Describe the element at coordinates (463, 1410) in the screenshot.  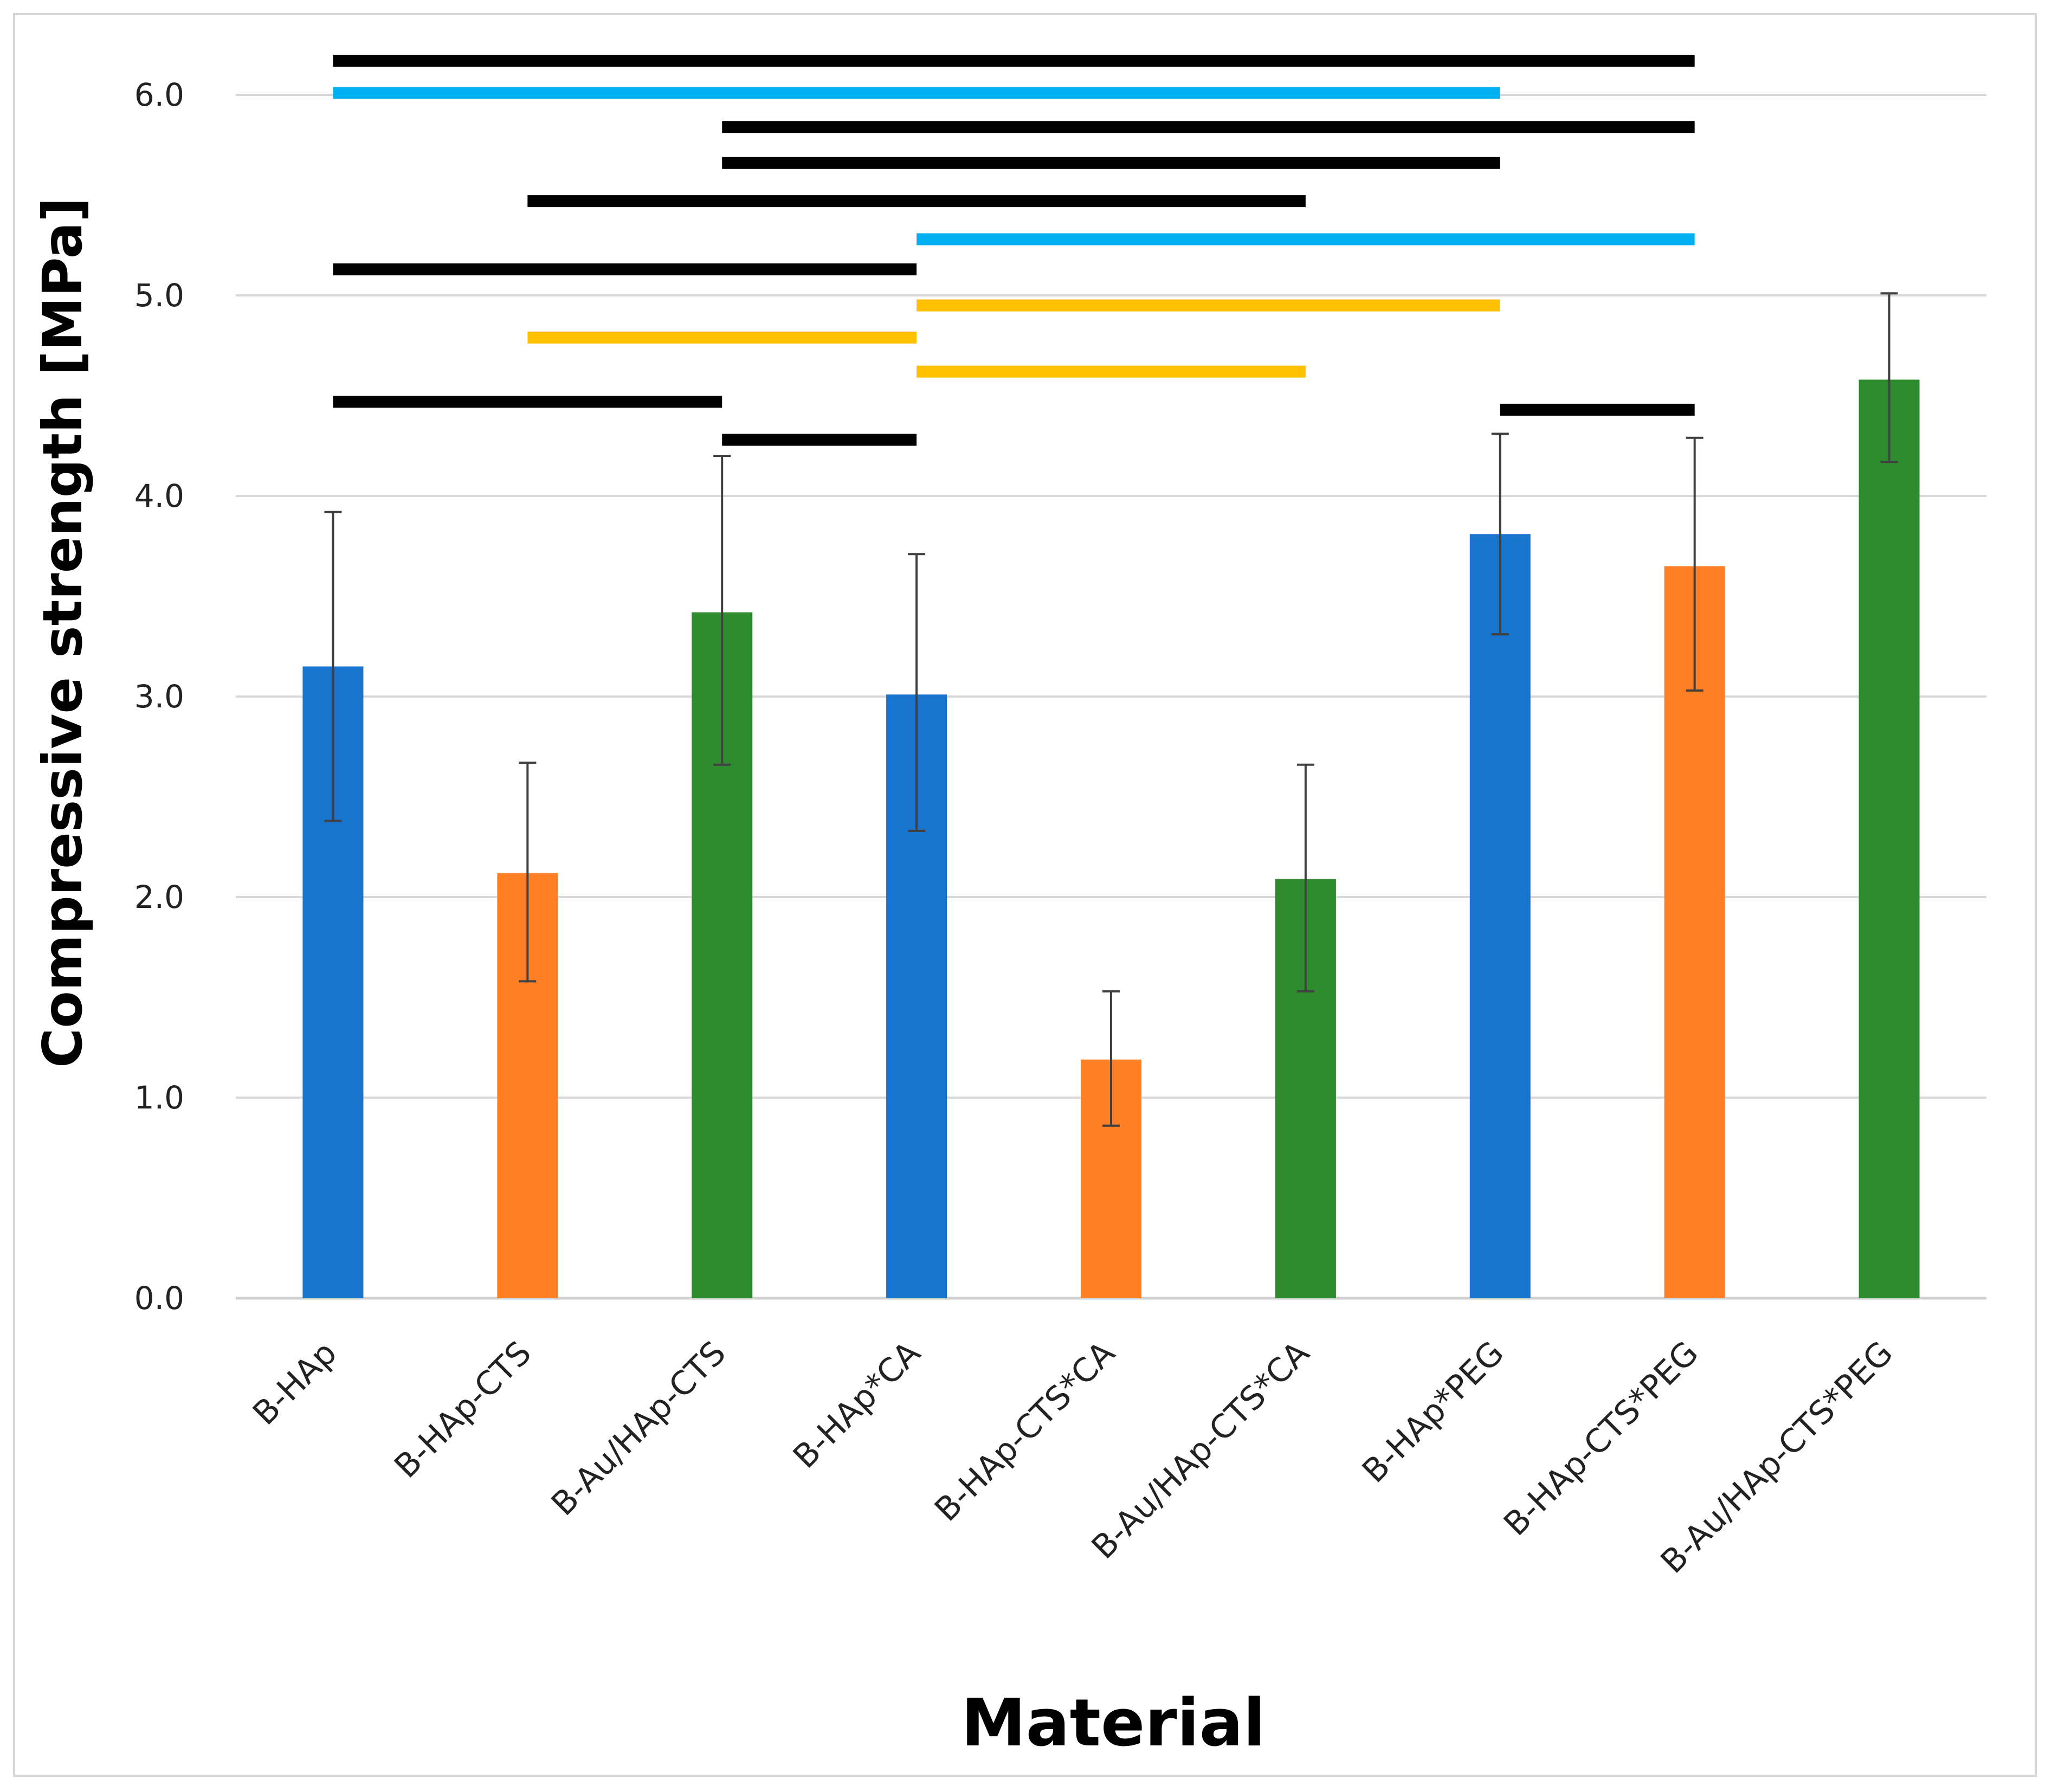
I see `x-tick-label: B-HAp-CTS` at that location.